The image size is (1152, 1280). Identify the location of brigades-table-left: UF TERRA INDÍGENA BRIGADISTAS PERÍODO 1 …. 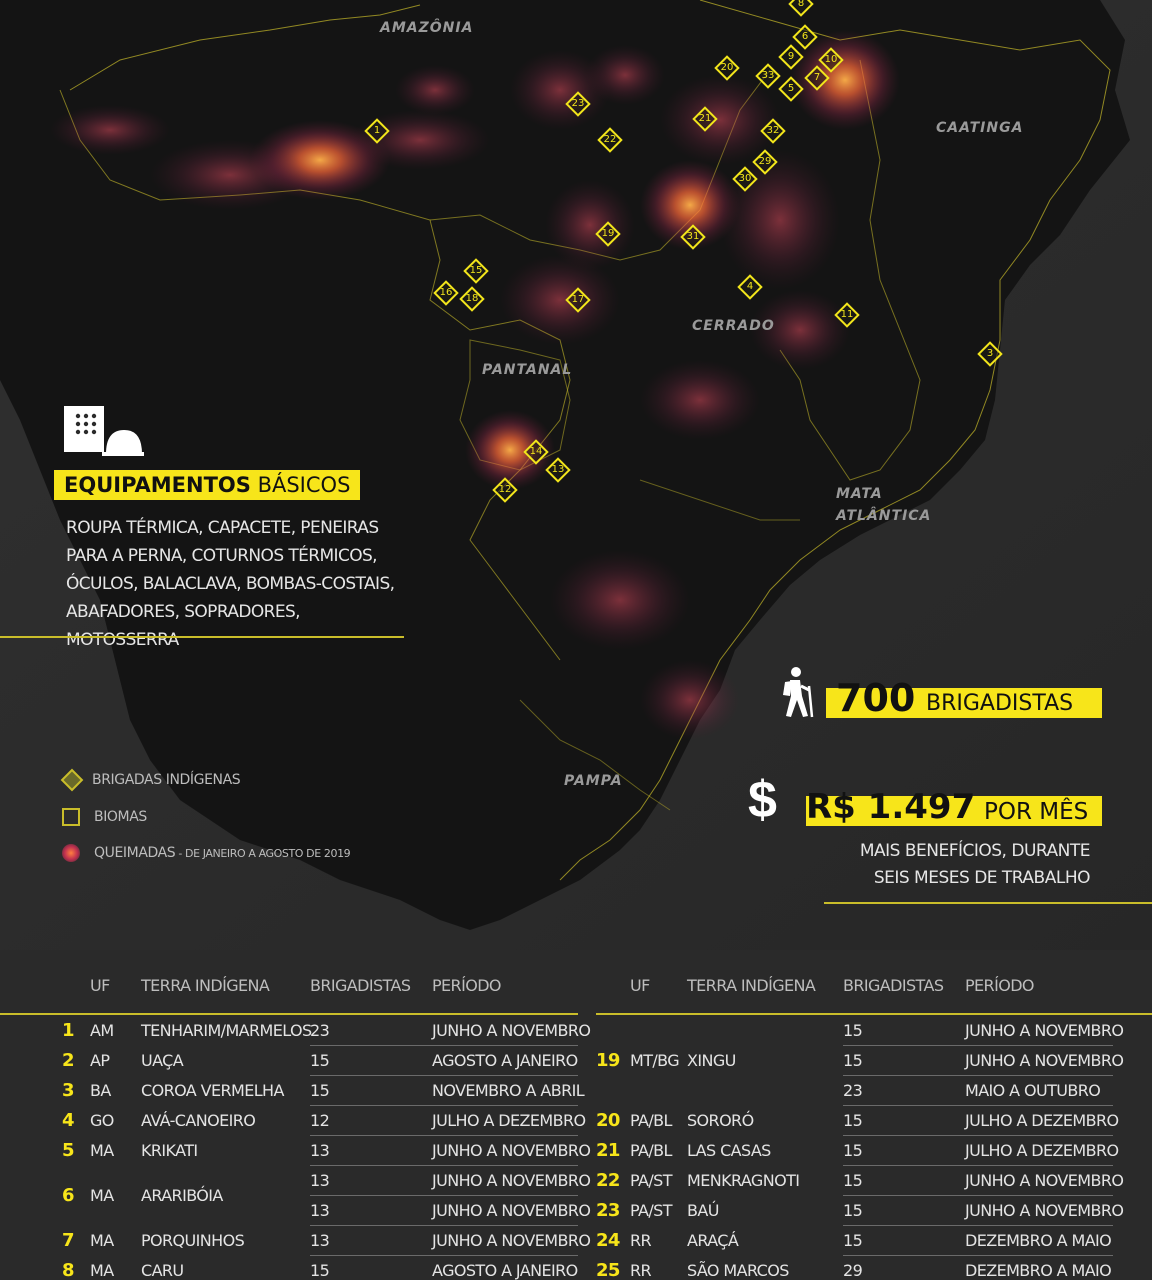
(295, 1124).